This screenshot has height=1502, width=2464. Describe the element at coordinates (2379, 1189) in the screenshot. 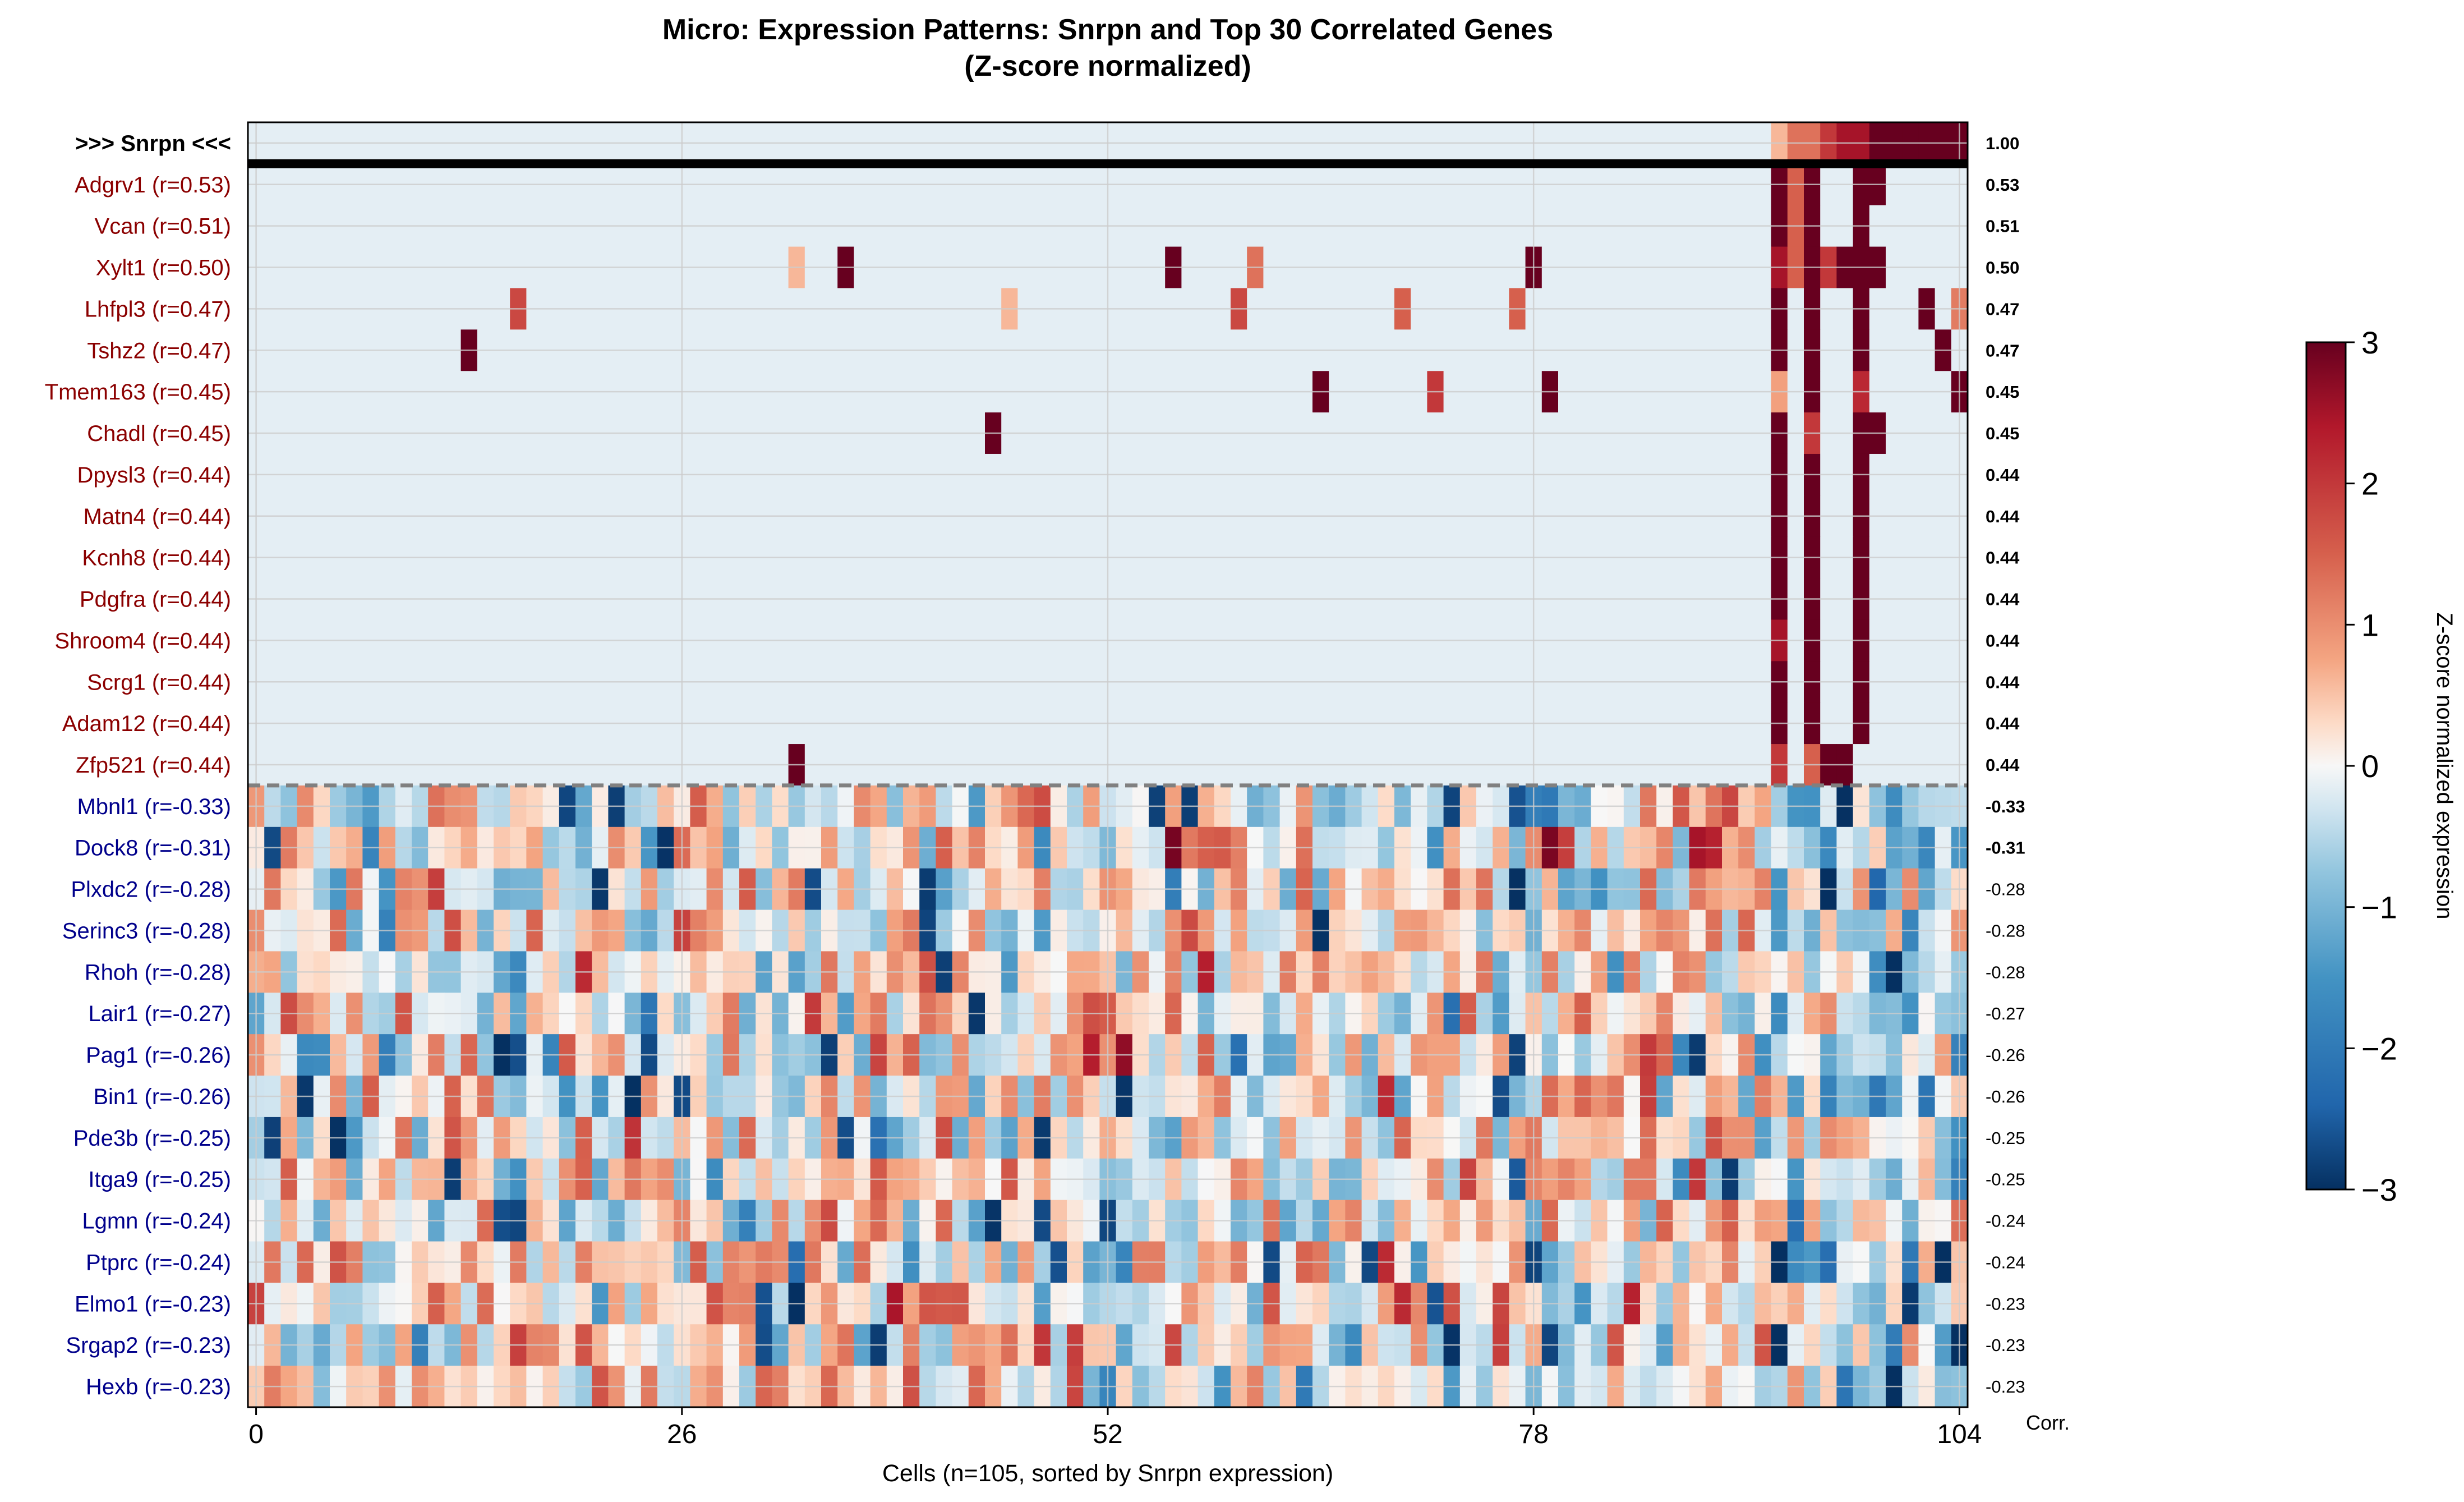

I see `colorbar-tick-label: −3` at that location.